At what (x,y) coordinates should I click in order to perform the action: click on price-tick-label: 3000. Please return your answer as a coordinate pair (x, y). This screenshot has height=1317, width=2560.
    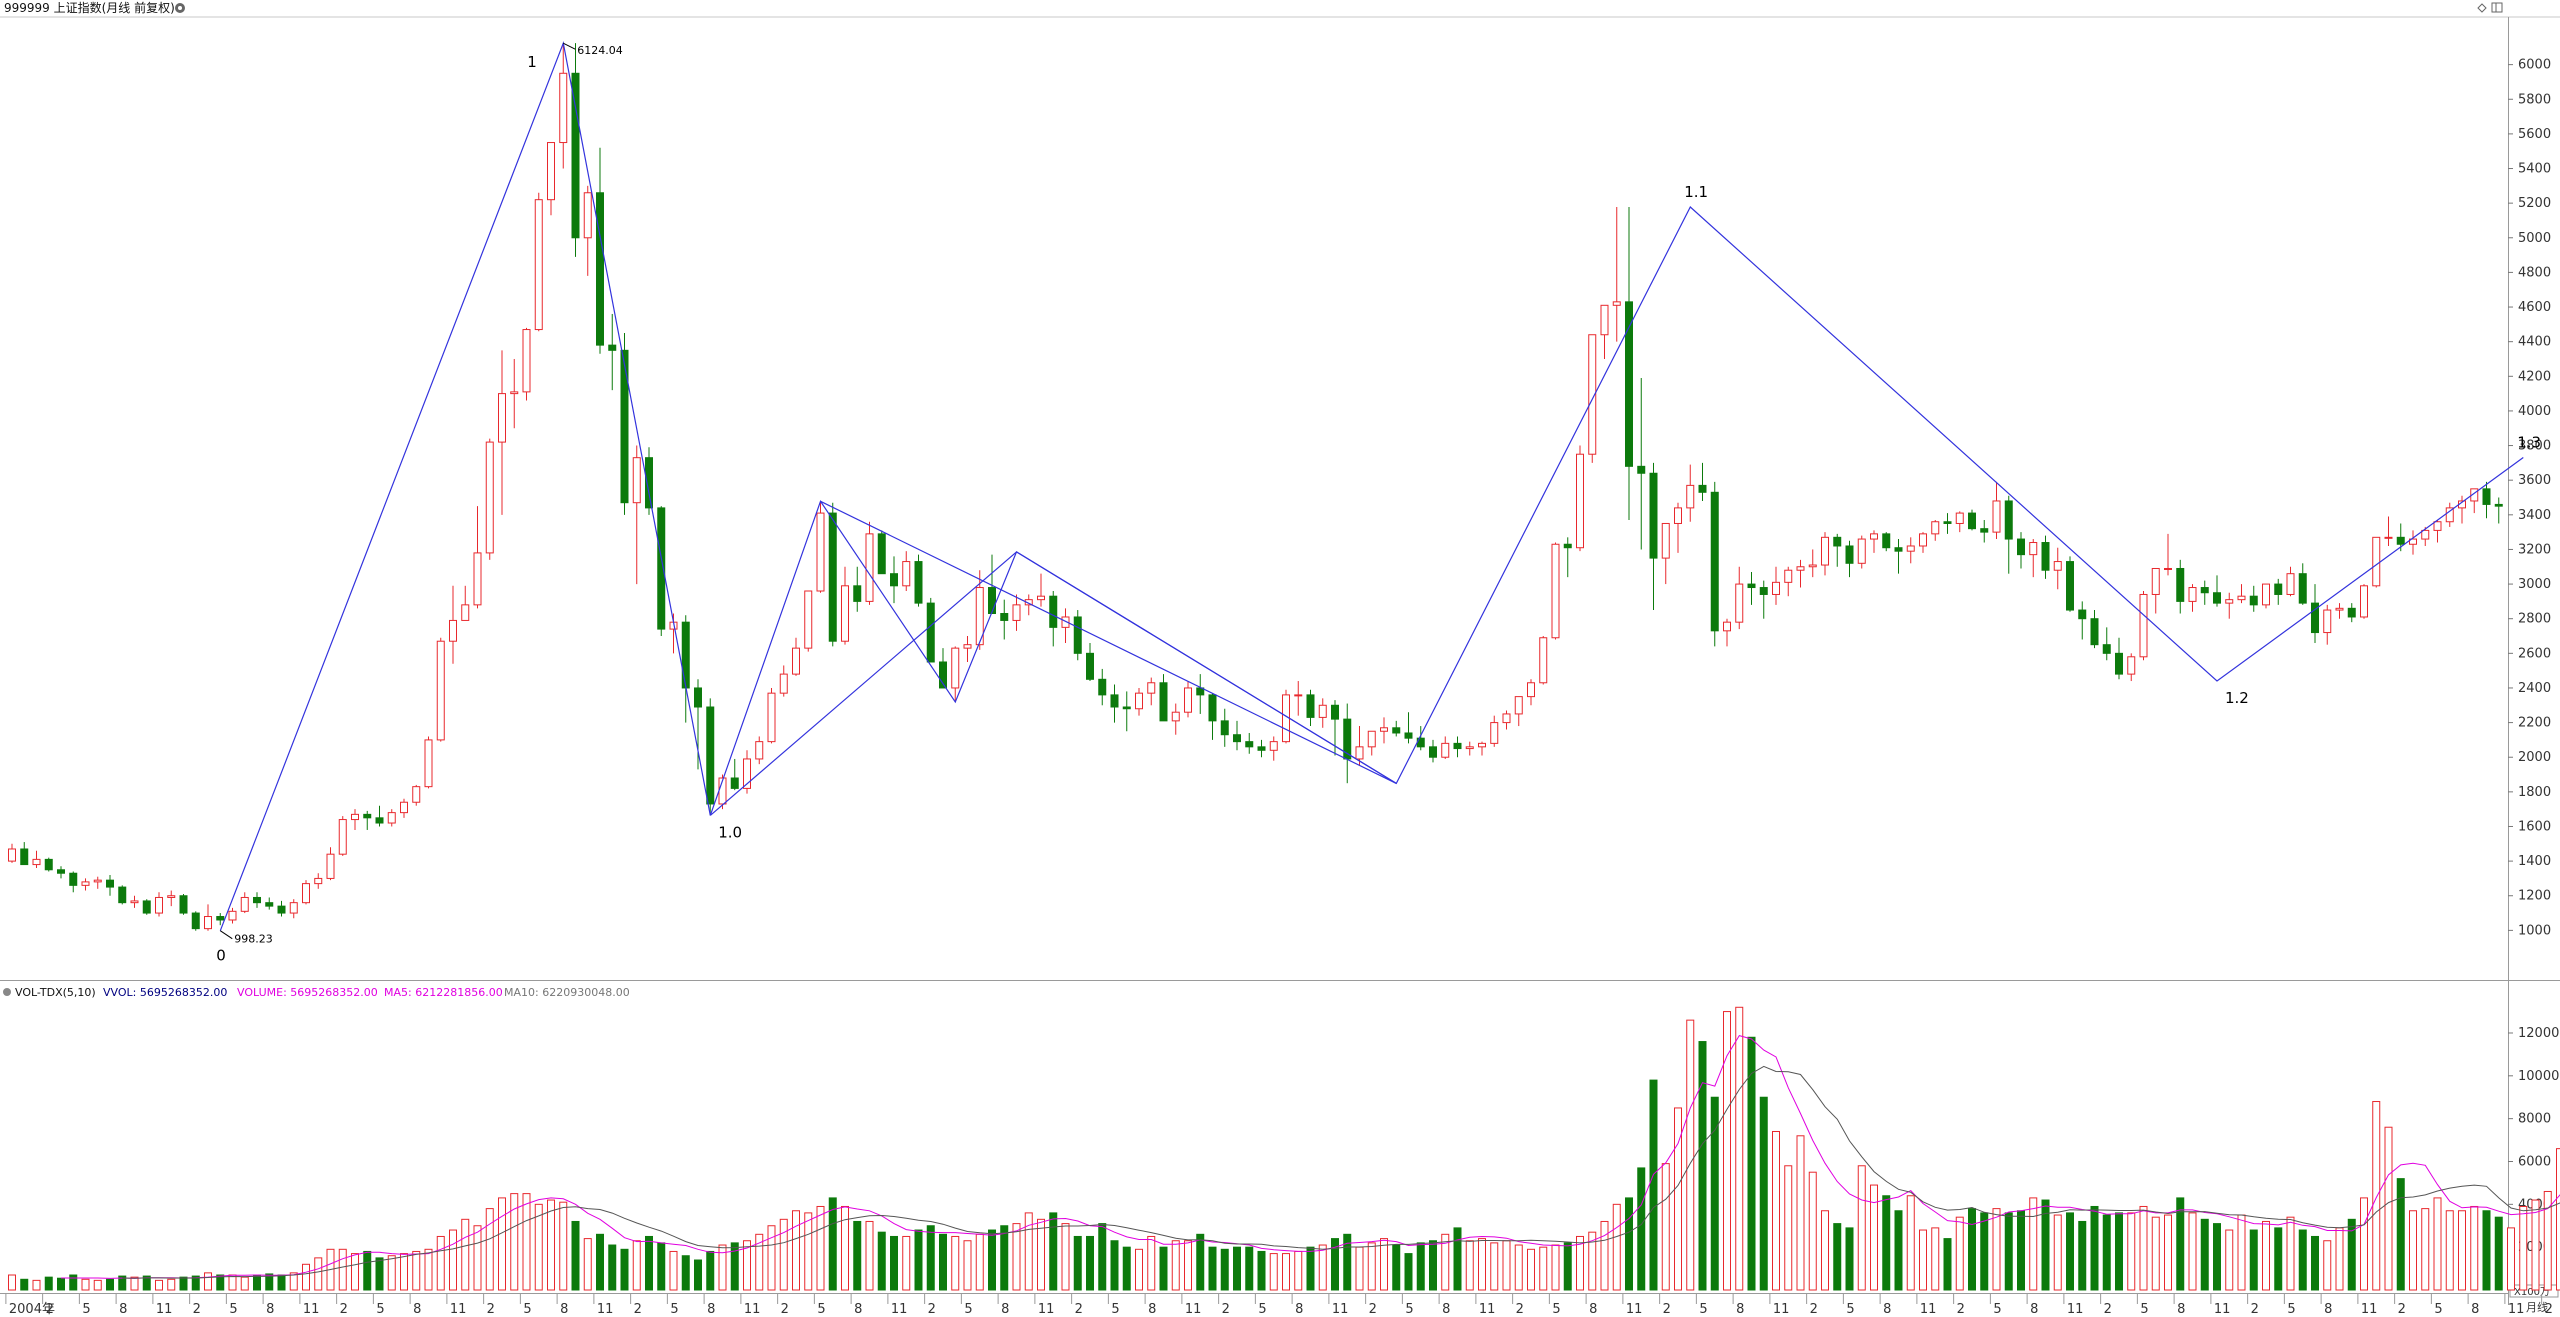
    Looking at the image, I should click on (2534, 584).